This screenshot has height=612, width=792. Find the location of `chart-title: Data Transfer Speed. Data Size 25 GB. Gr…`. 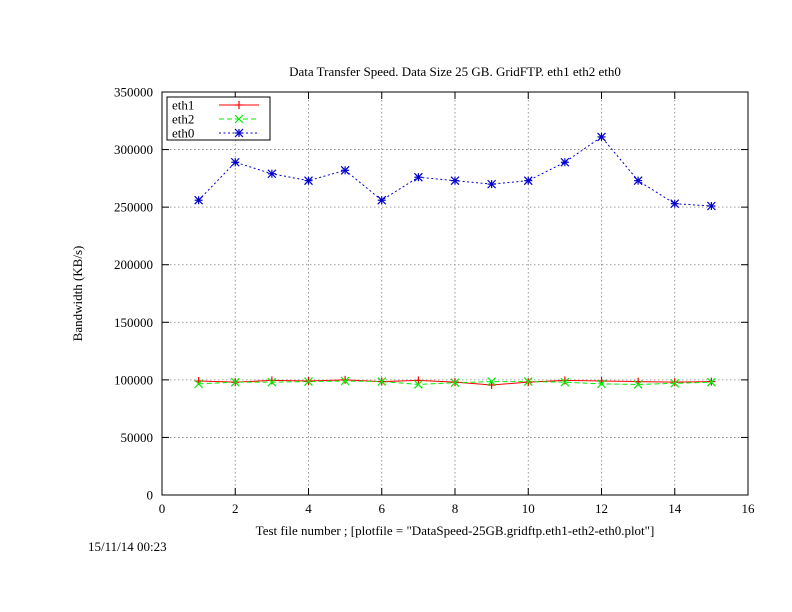

chart-title: Data Transfer Speed. Data Size 25 GB. Gr… is located at coordinates (455, 71).